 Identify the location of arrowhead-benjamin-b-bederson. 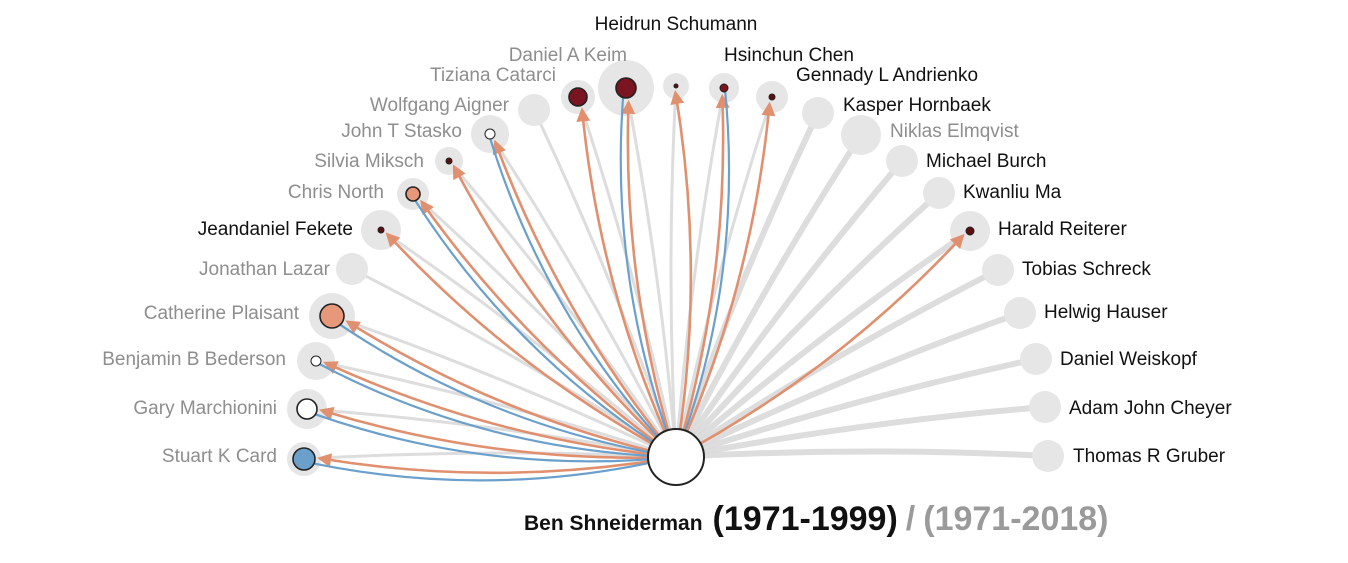
(331, 368).